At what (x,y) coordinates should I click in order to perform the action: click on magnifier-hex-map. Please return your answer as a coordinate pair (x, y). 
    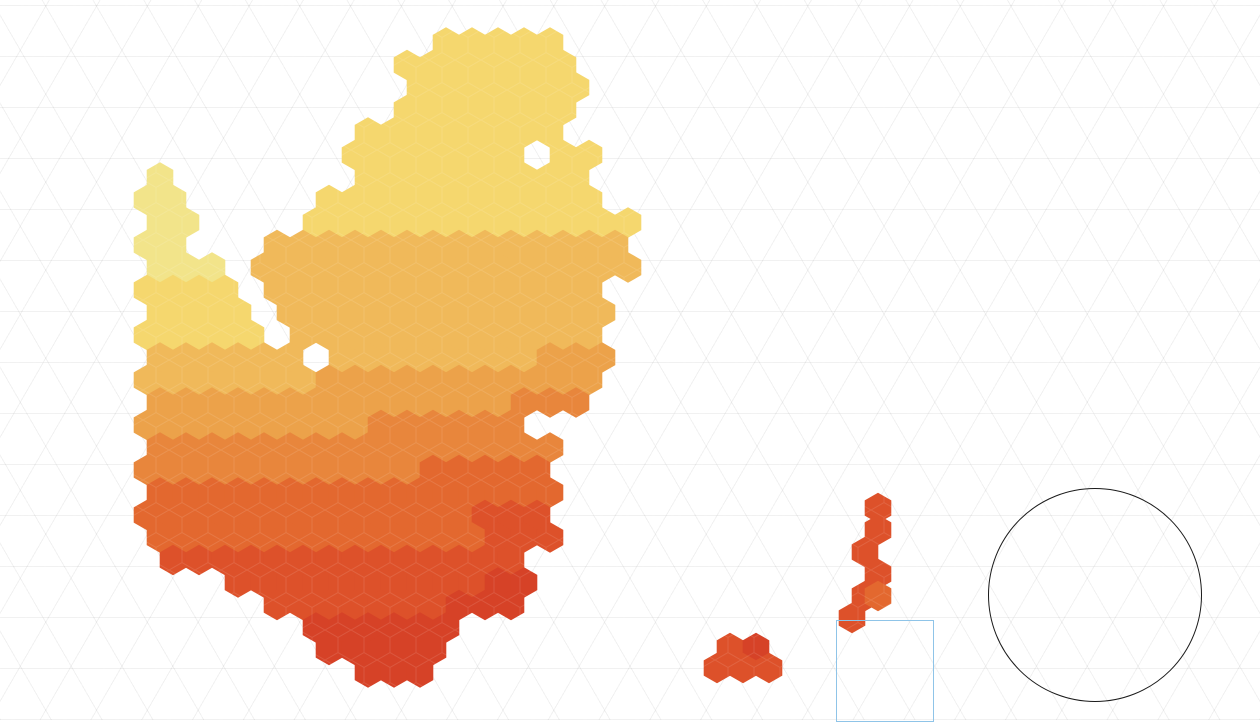
    Looking at the image, I should click on (1095, 595).